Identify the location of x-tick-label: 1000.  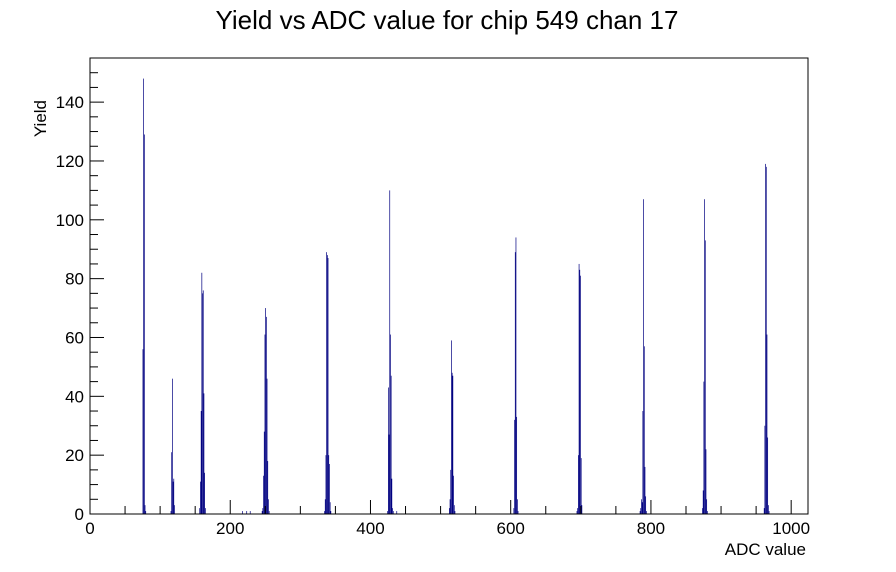
(791, 528).